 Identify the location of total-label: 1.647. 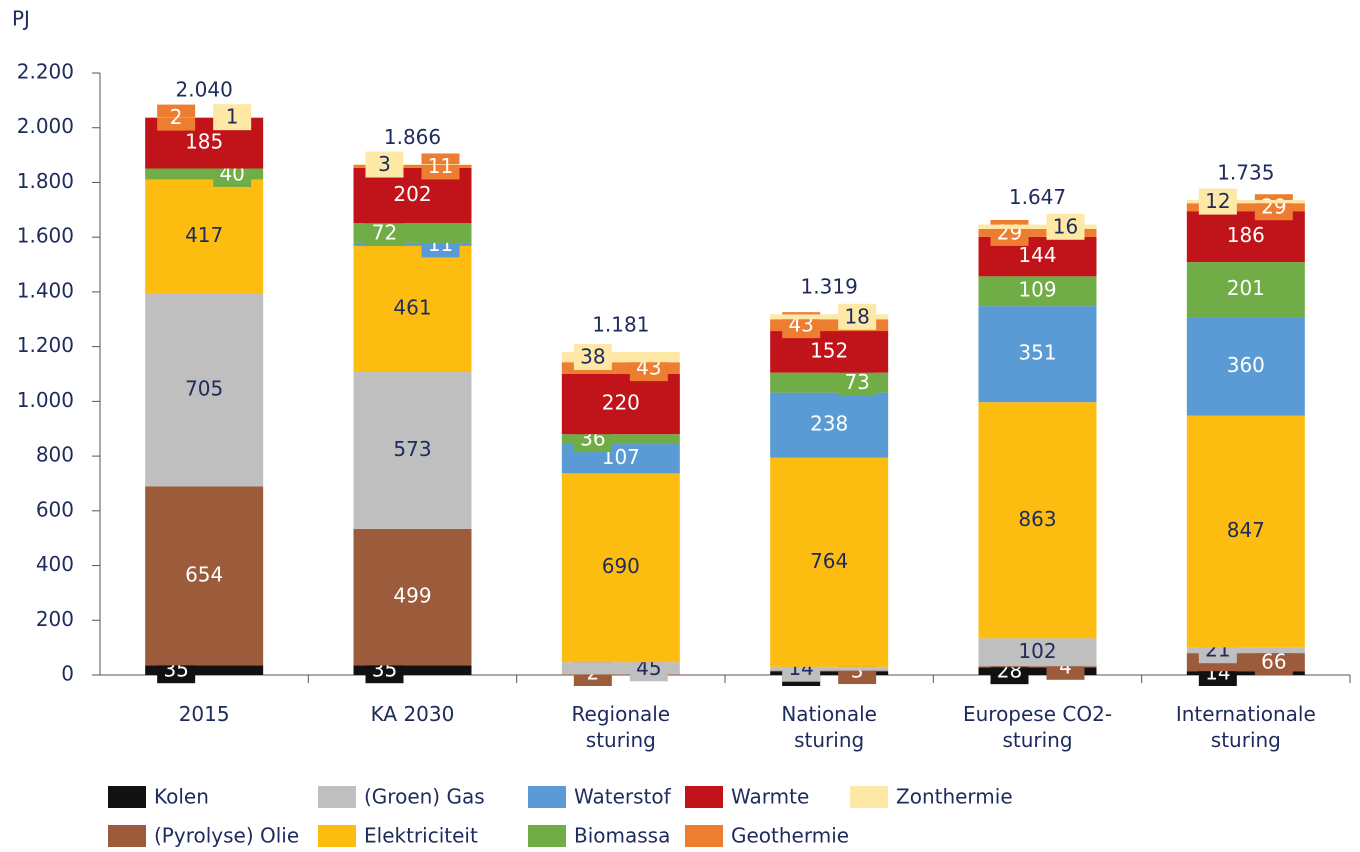
(1037, 197).